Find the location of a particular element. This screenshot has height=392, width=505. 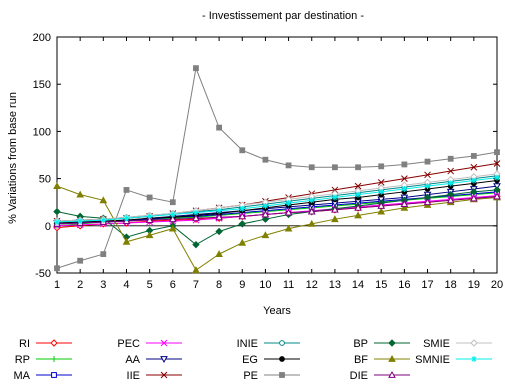

x-tick-label: 10 is located at coordinates (265, 285).